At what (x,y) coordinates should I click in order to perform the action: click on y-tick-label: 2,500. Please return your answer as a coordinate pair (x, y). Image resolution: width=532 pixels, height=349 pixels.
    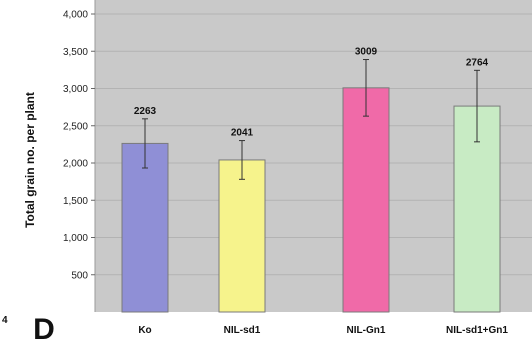
    Looking at the image, I should click on (75, 126).